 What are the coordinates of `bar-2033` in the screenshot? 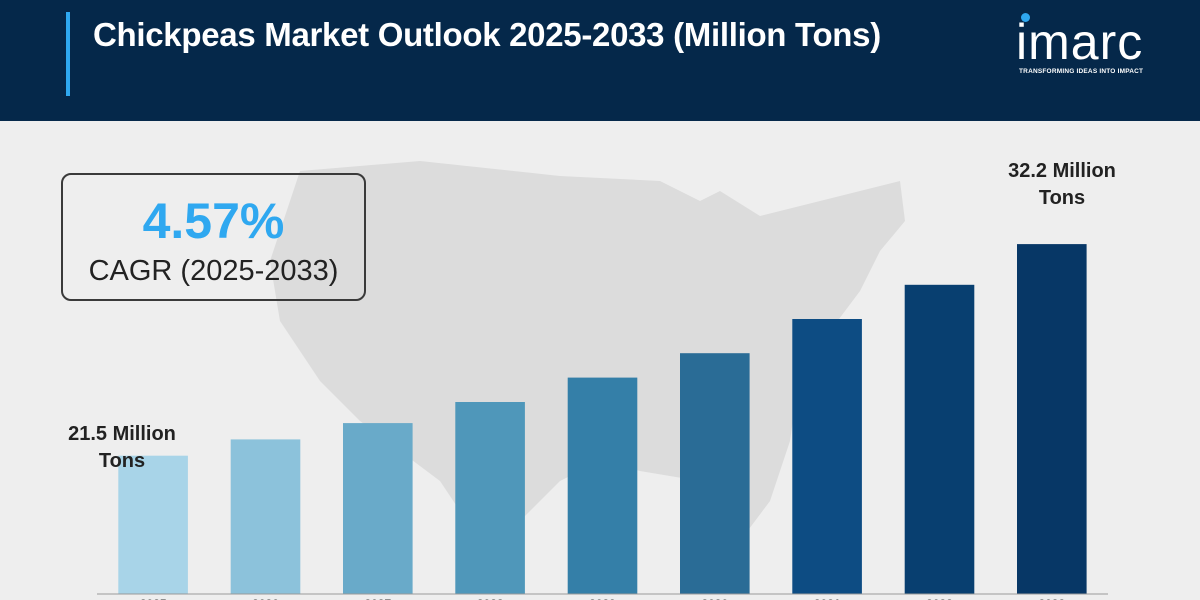 It's located at (1052, 419).